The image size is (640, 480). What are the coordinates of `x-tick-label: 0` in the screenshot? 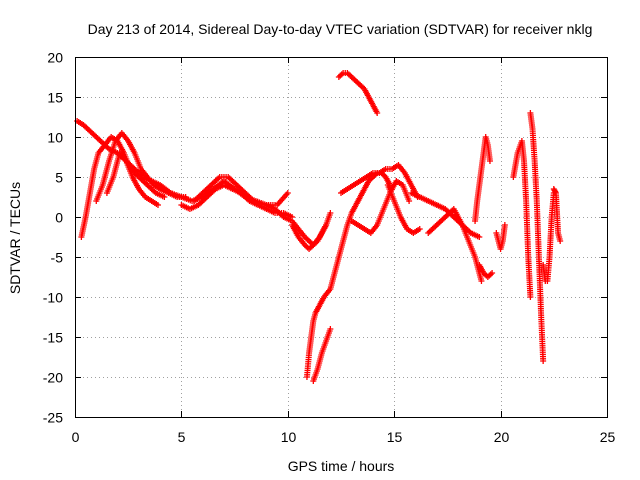 It's located at (76, 437).